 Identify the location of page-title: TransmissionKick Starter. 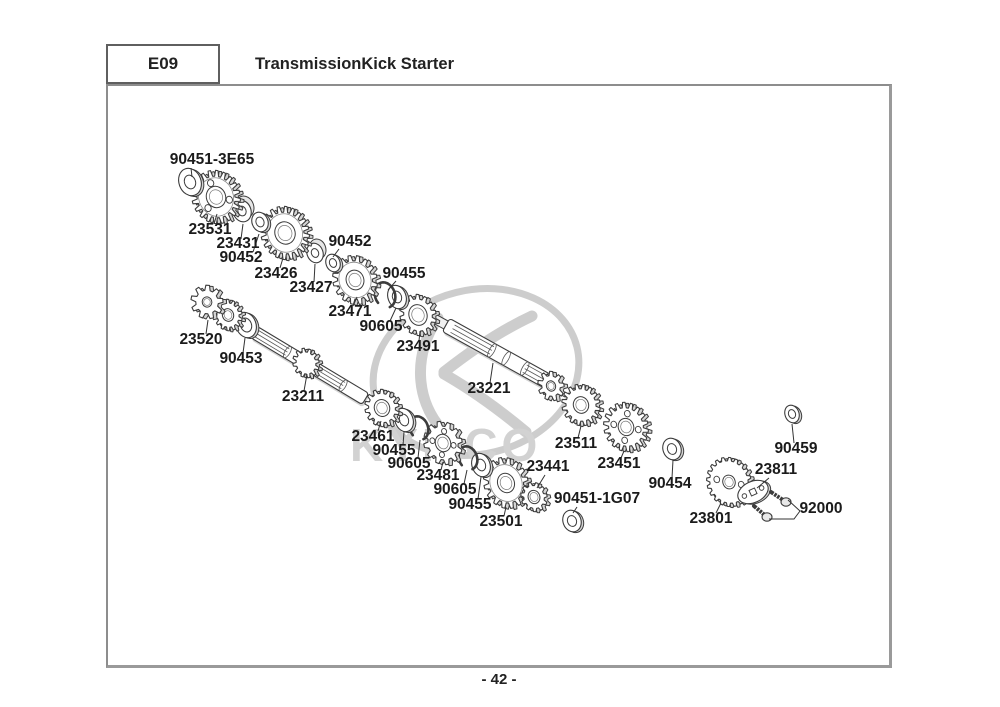
(354, 64).